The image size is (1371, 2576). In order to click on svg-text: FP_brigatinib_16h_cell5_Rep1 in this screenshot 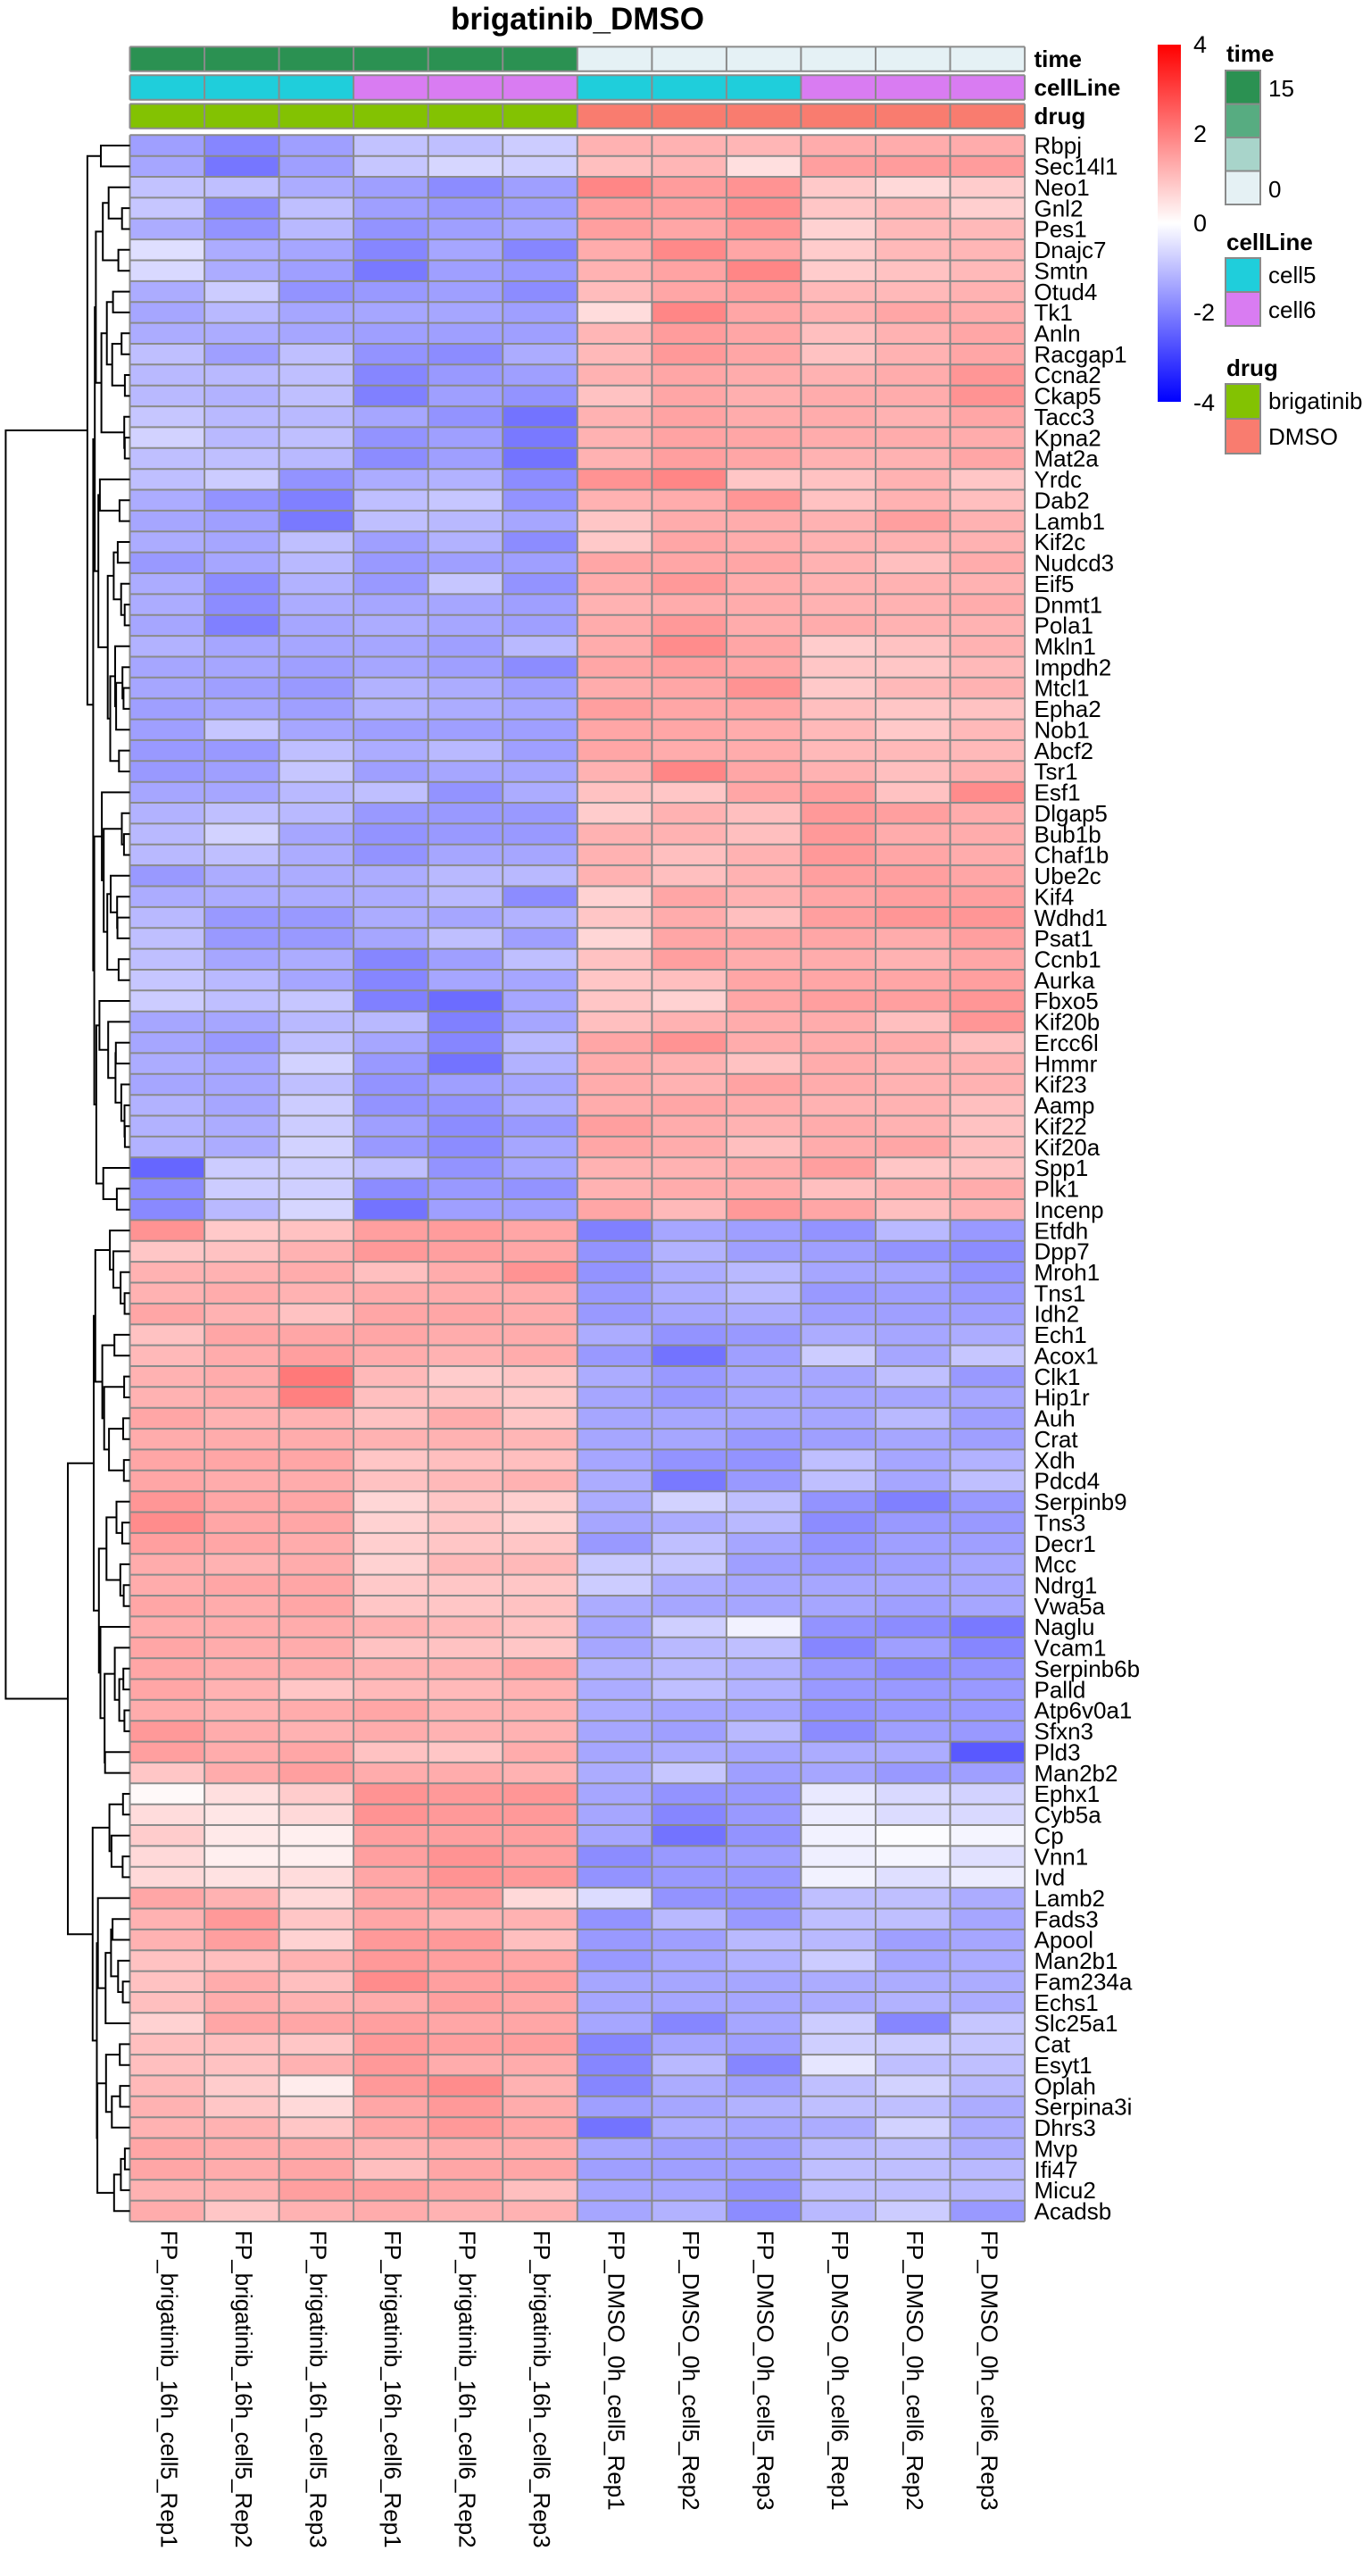, I will do `click(168, 2389)`.